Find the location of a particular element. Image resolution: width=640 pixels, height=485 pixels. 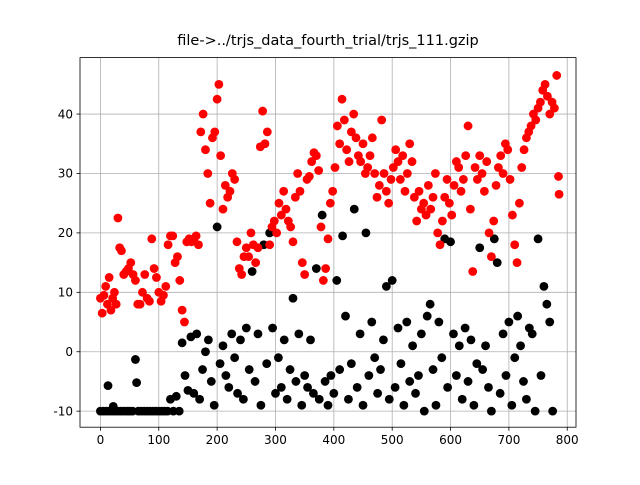

x-axis: 0 100 200 300 400 500 600 700 800 is located at coordinates (338, 437).